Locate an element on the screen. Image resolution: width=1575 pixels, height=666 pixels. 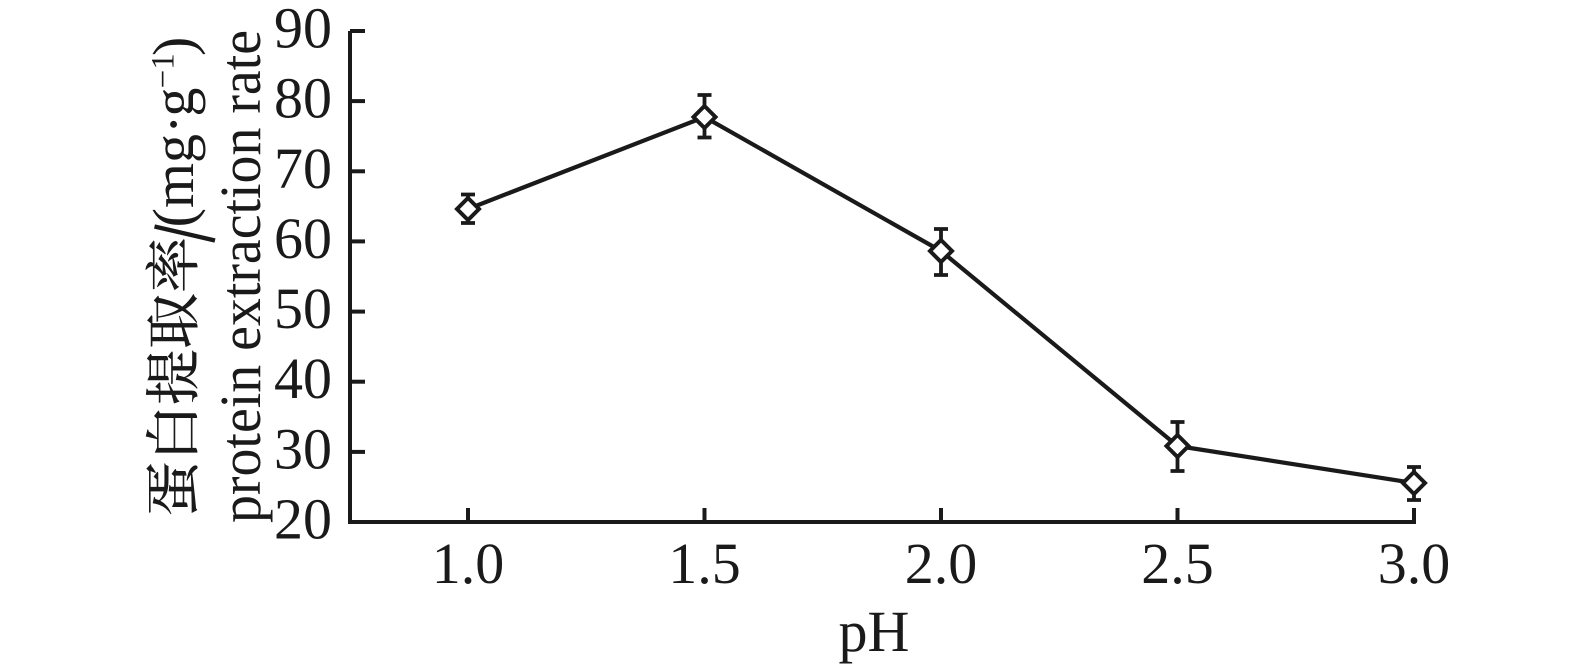
svg-text: 30 is located at coordinates (303, 448).